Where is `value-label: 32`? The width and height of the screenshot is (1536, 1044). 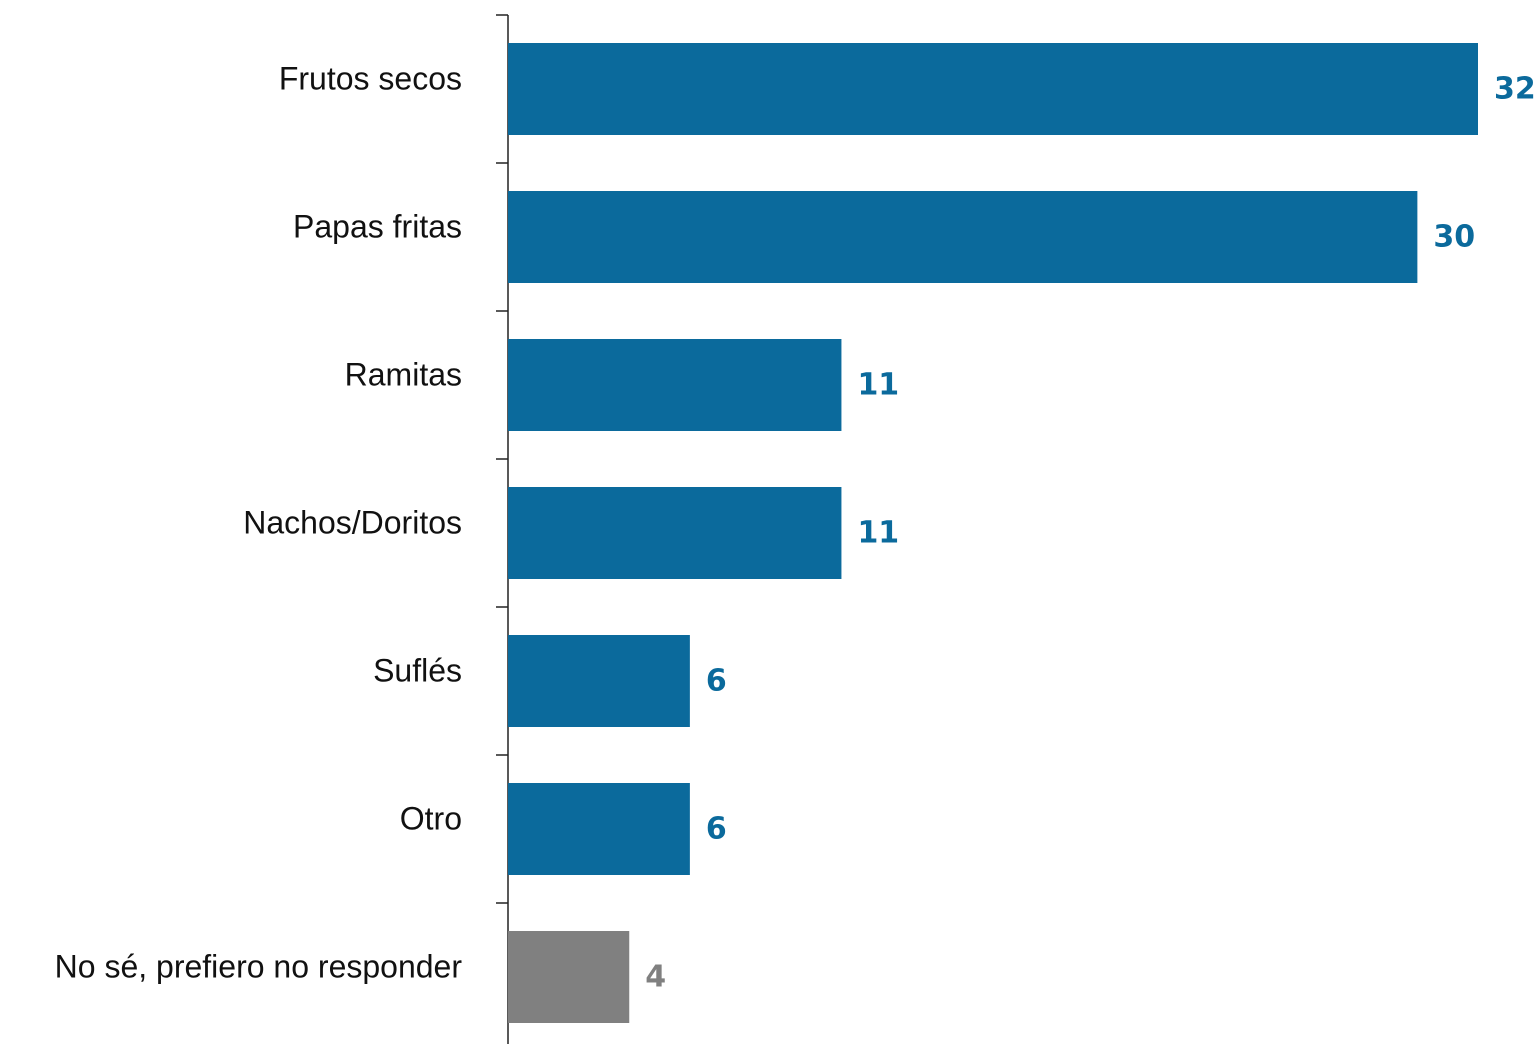 value-label: 32 is located at coordinates (1515, 89).